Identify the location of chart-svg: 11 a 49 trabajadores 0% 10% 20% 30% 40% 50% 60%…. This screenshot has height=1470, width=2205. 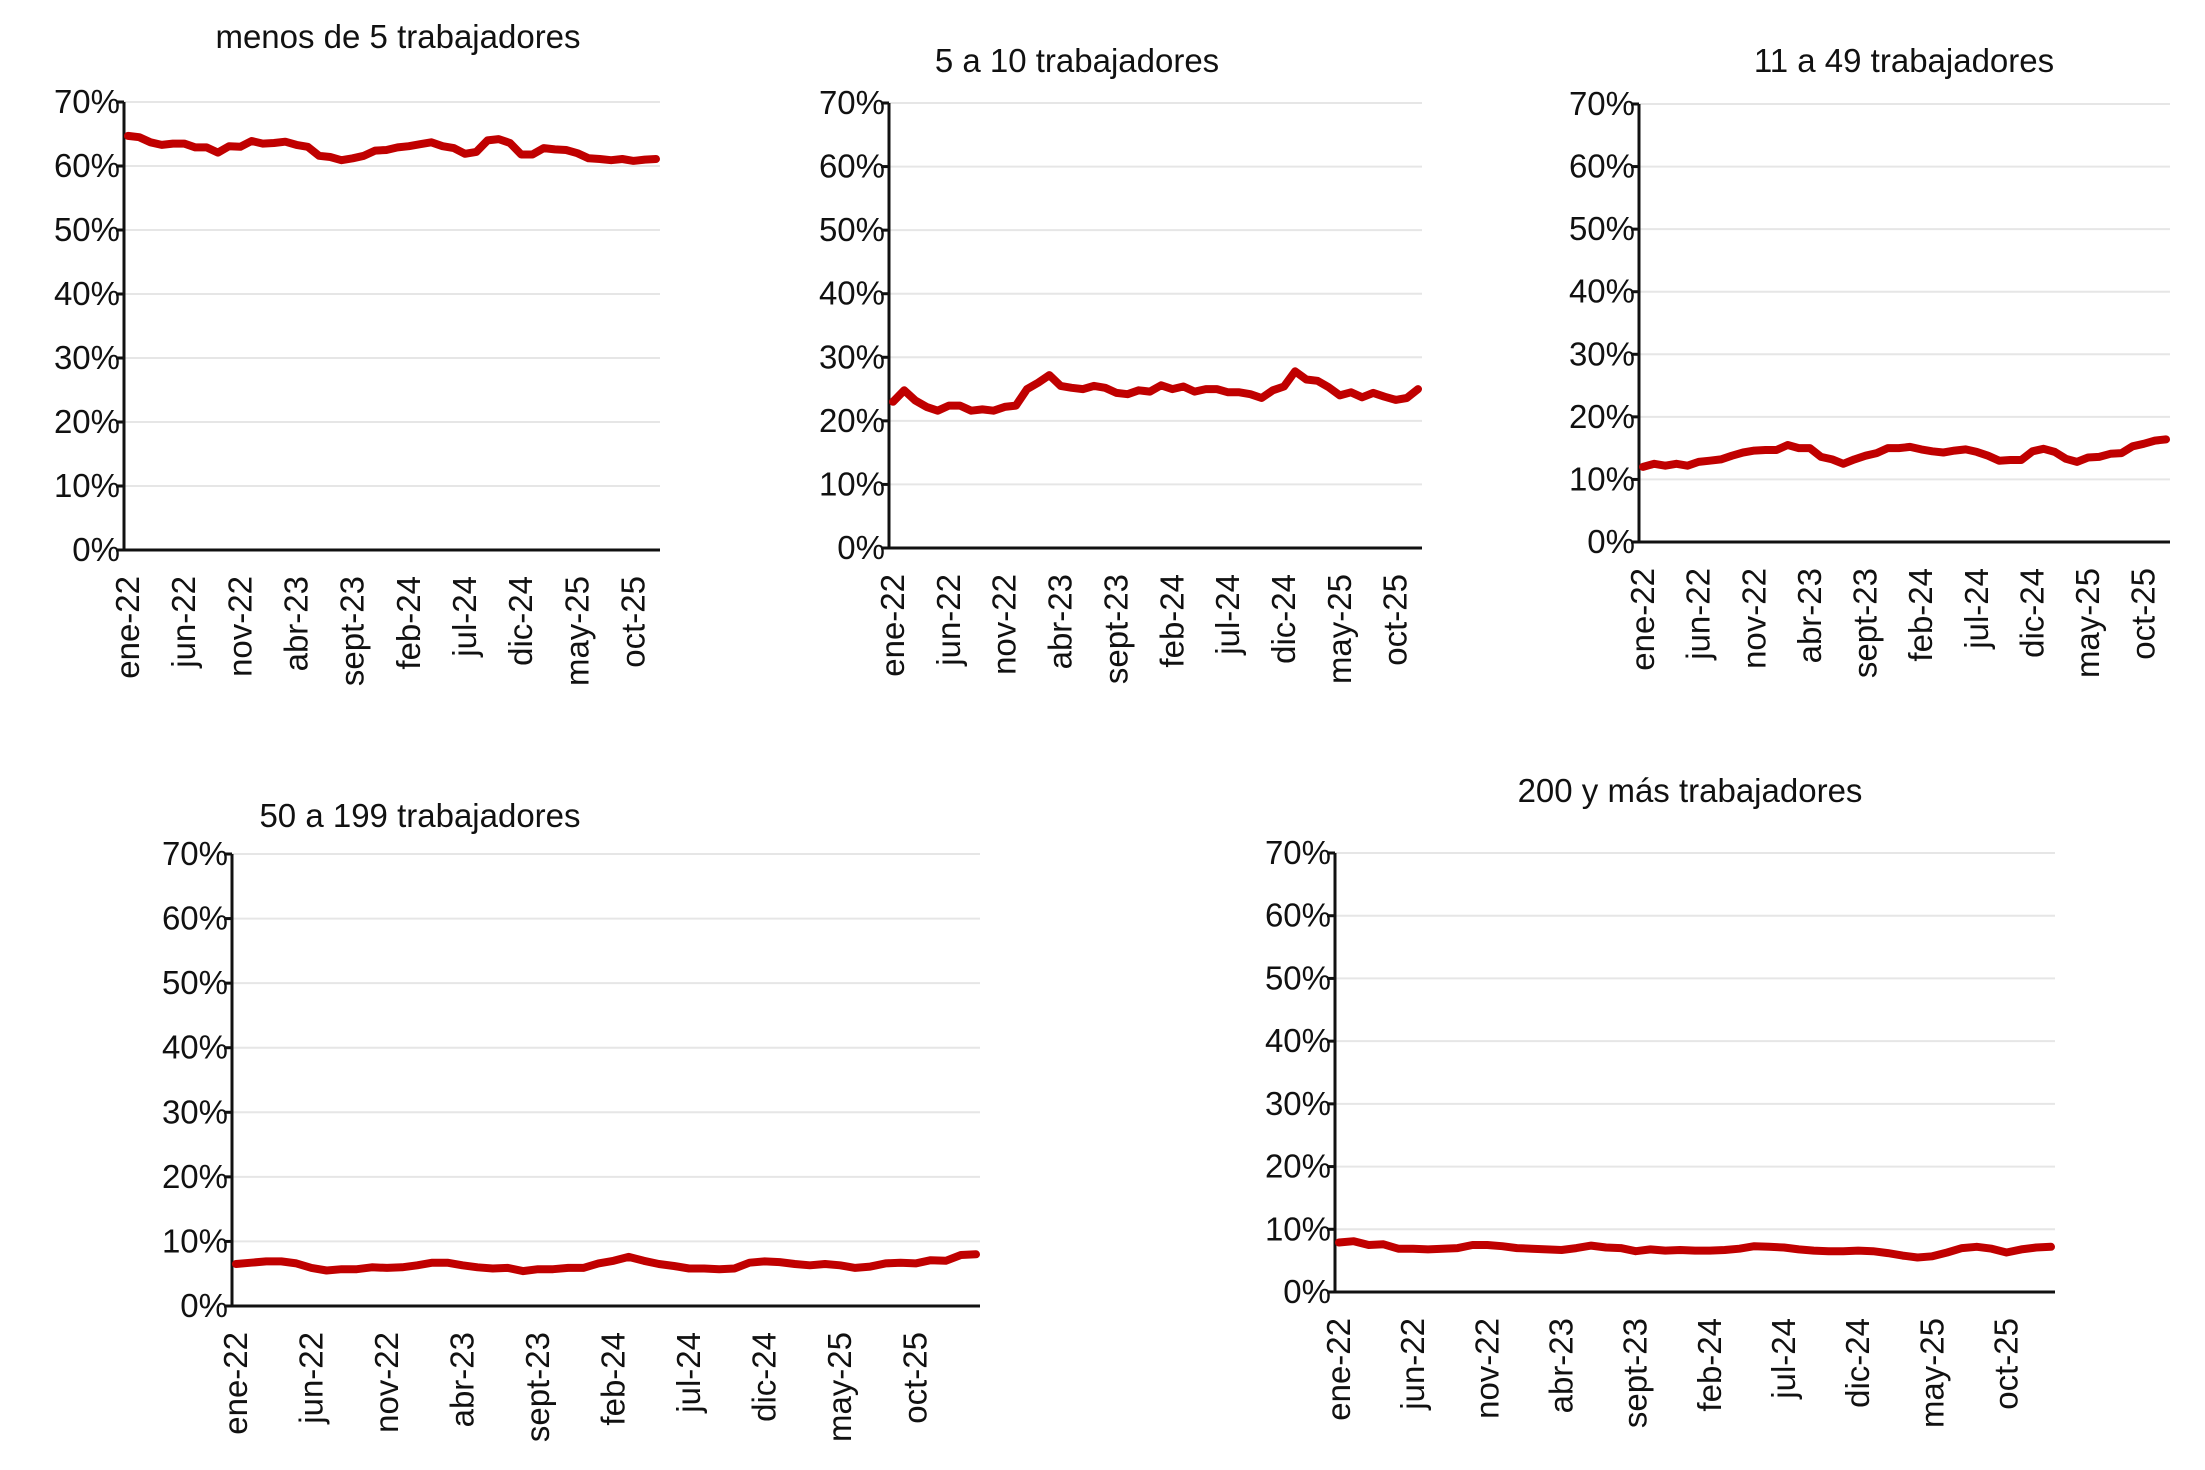
(1869, 360).